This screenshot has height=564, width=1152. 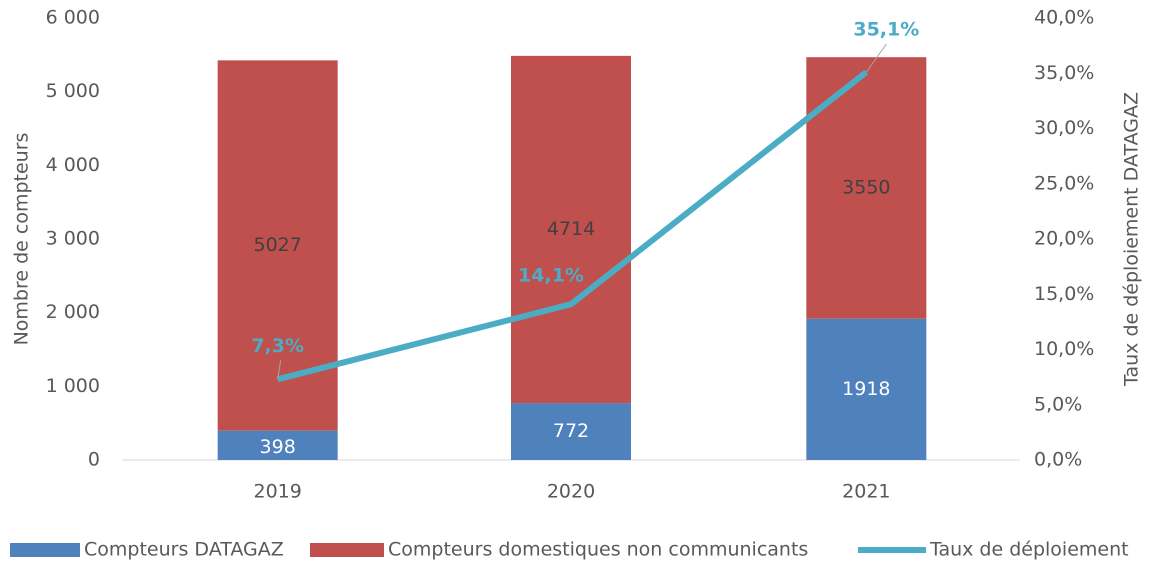 I want to click on x-tick-label: 2021, so click(x=866, y=492).